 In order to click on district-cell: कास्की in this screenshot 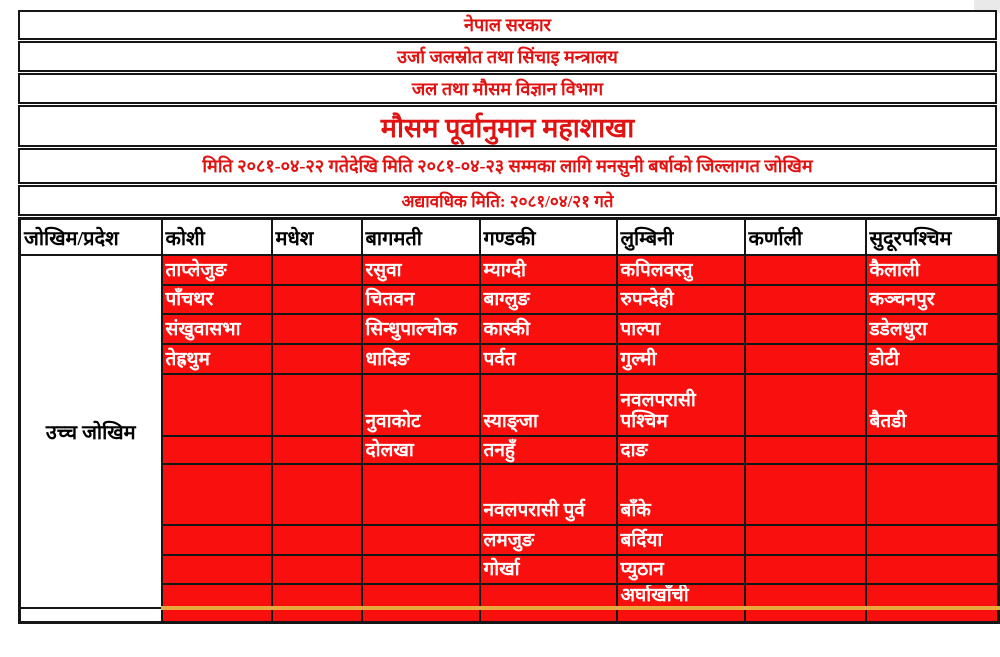, I will do `click(548, 329)`.